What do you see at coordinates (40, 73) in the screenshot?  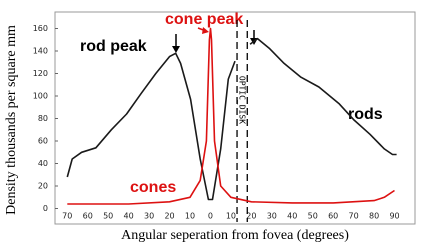 I see `y-tick-label: 120` at bounding box center [40, 73].